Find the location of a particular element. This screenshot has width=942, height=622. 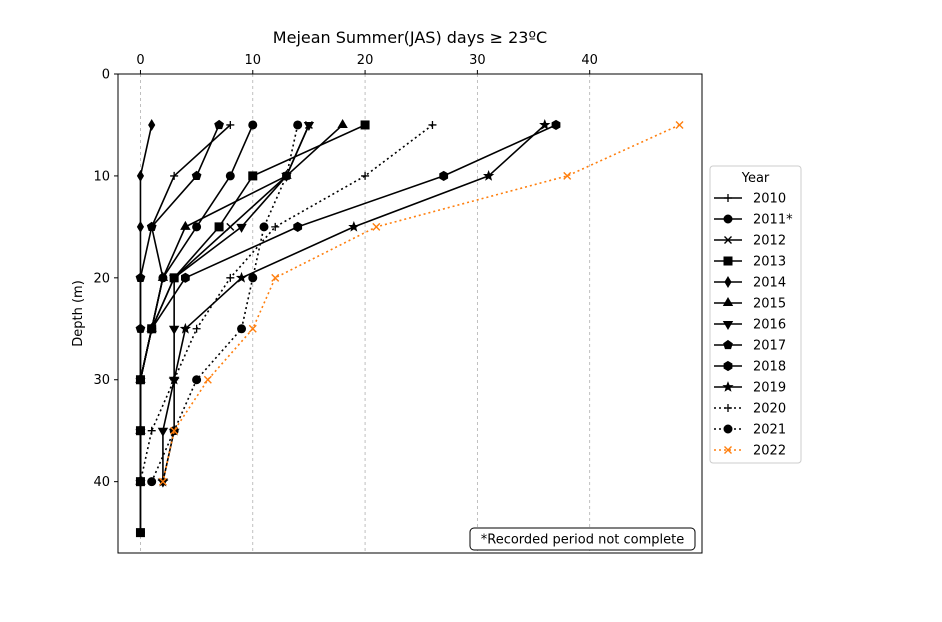

legend-label: 2019 is located at coordinates (769, 388).